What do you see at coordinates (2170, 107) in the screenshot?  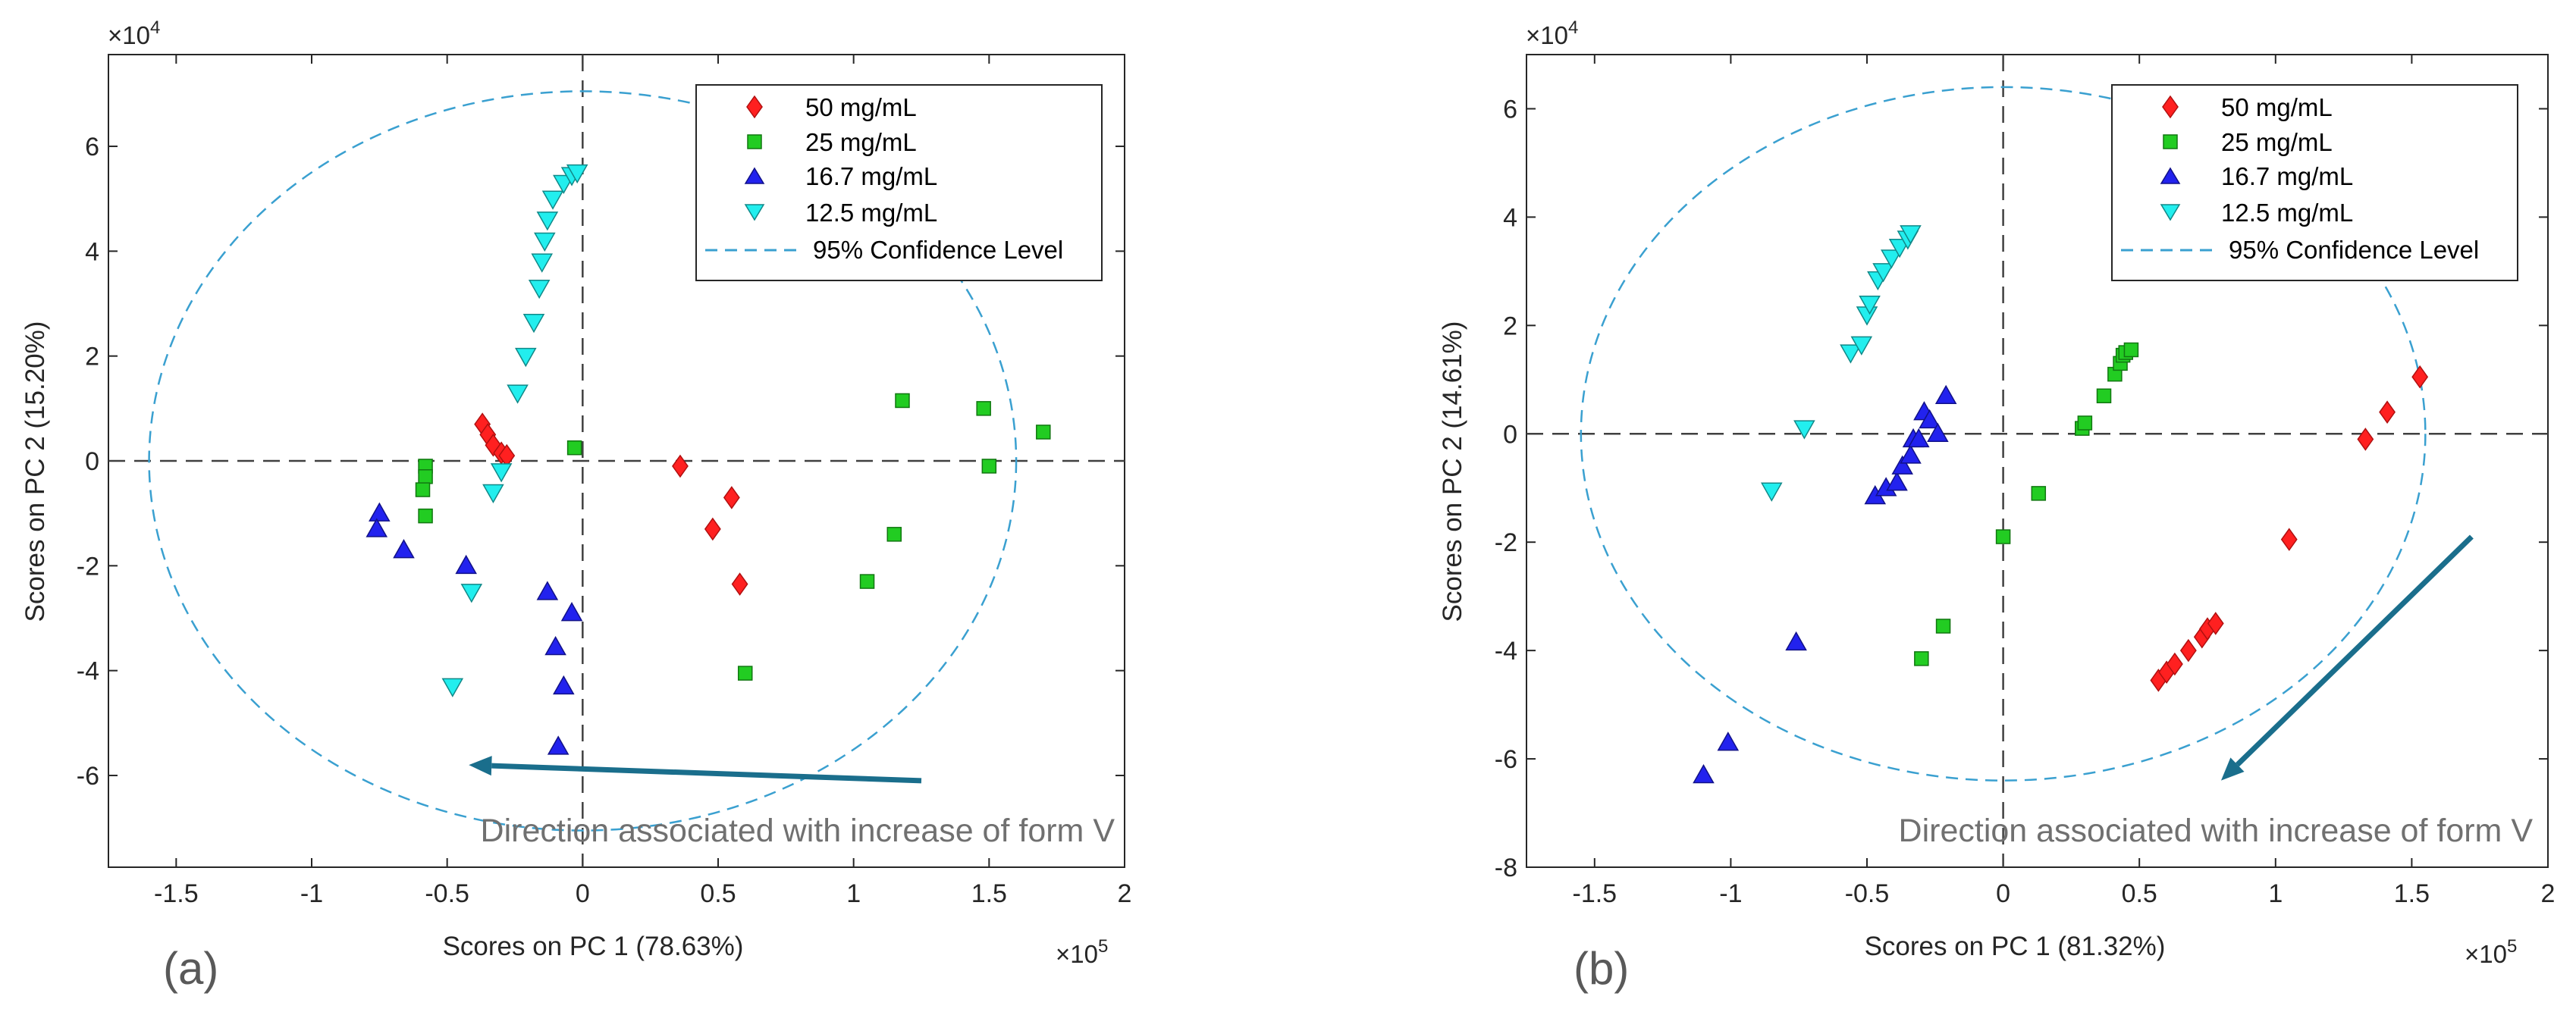 I see `legend-marker-50-b` at bounding box center [2170, 107].